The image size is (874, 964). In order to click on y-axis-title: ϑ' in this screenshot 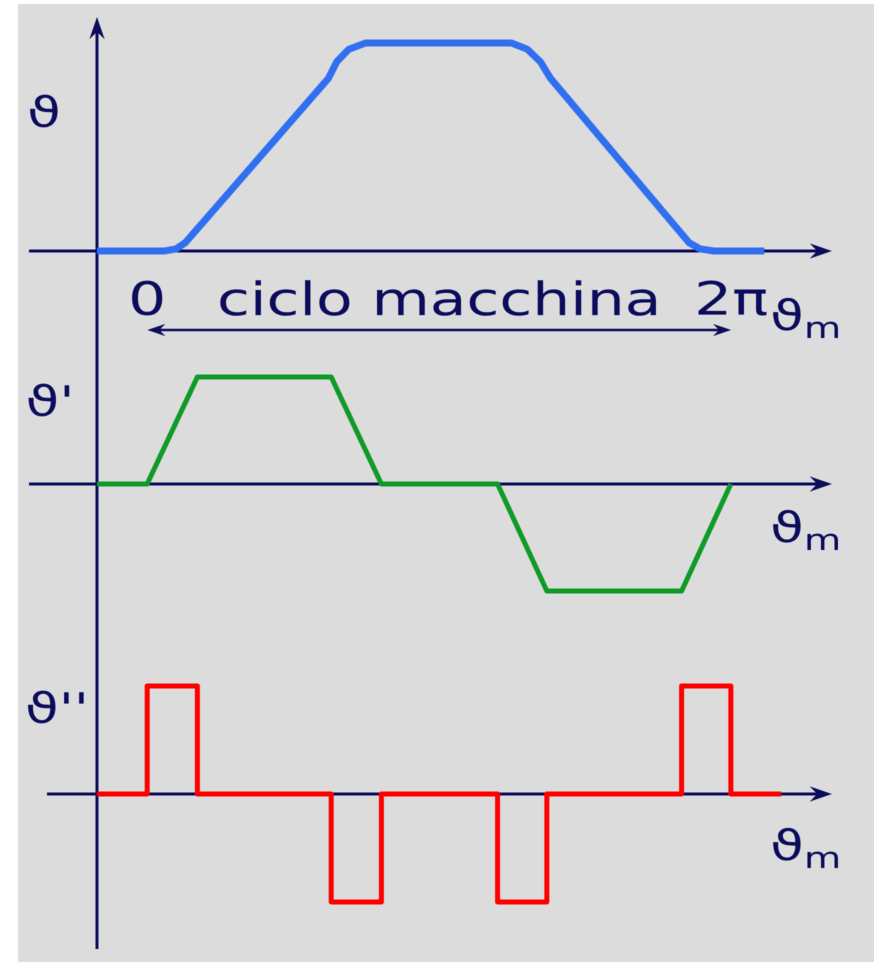, I will do `click(49, 400)`.